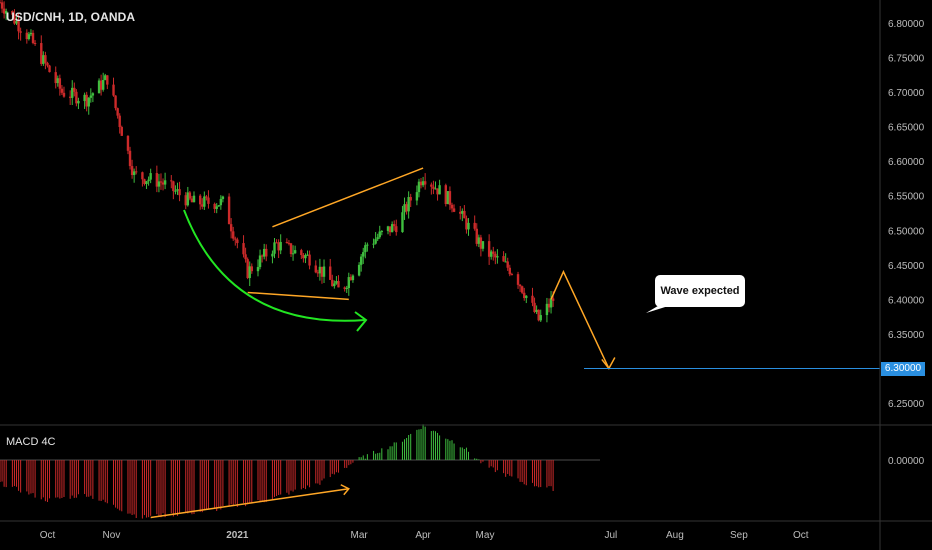 The image size is (932, 550). Describe the element at coordinates (580, 319) in the screenshot. I see `projection-zigzag` at that location.